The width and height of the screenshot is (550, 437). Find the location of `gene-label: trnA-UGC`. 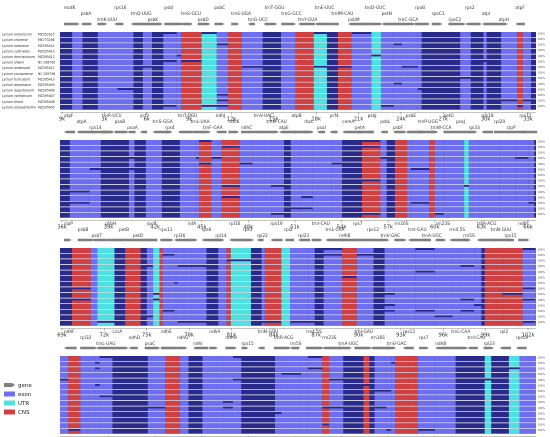

gene-label: trnA-UGC is located at coordinates (348, 344).